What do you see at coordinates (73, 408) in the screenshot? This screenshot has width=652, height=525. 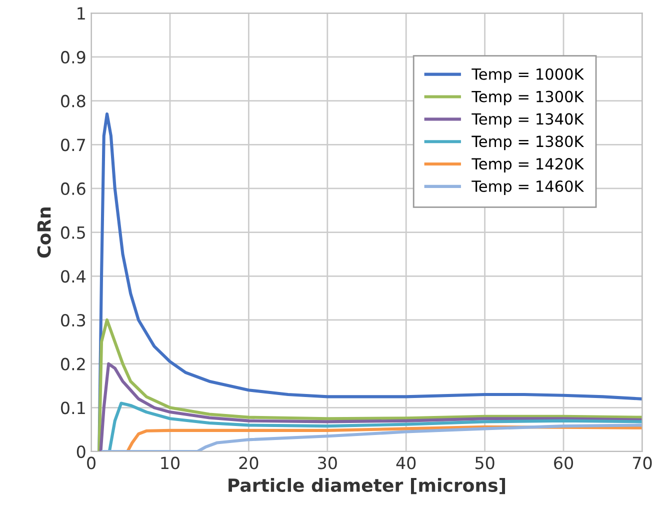 I see `y-tick-label: 0.1` at bounding box center [73, 408].